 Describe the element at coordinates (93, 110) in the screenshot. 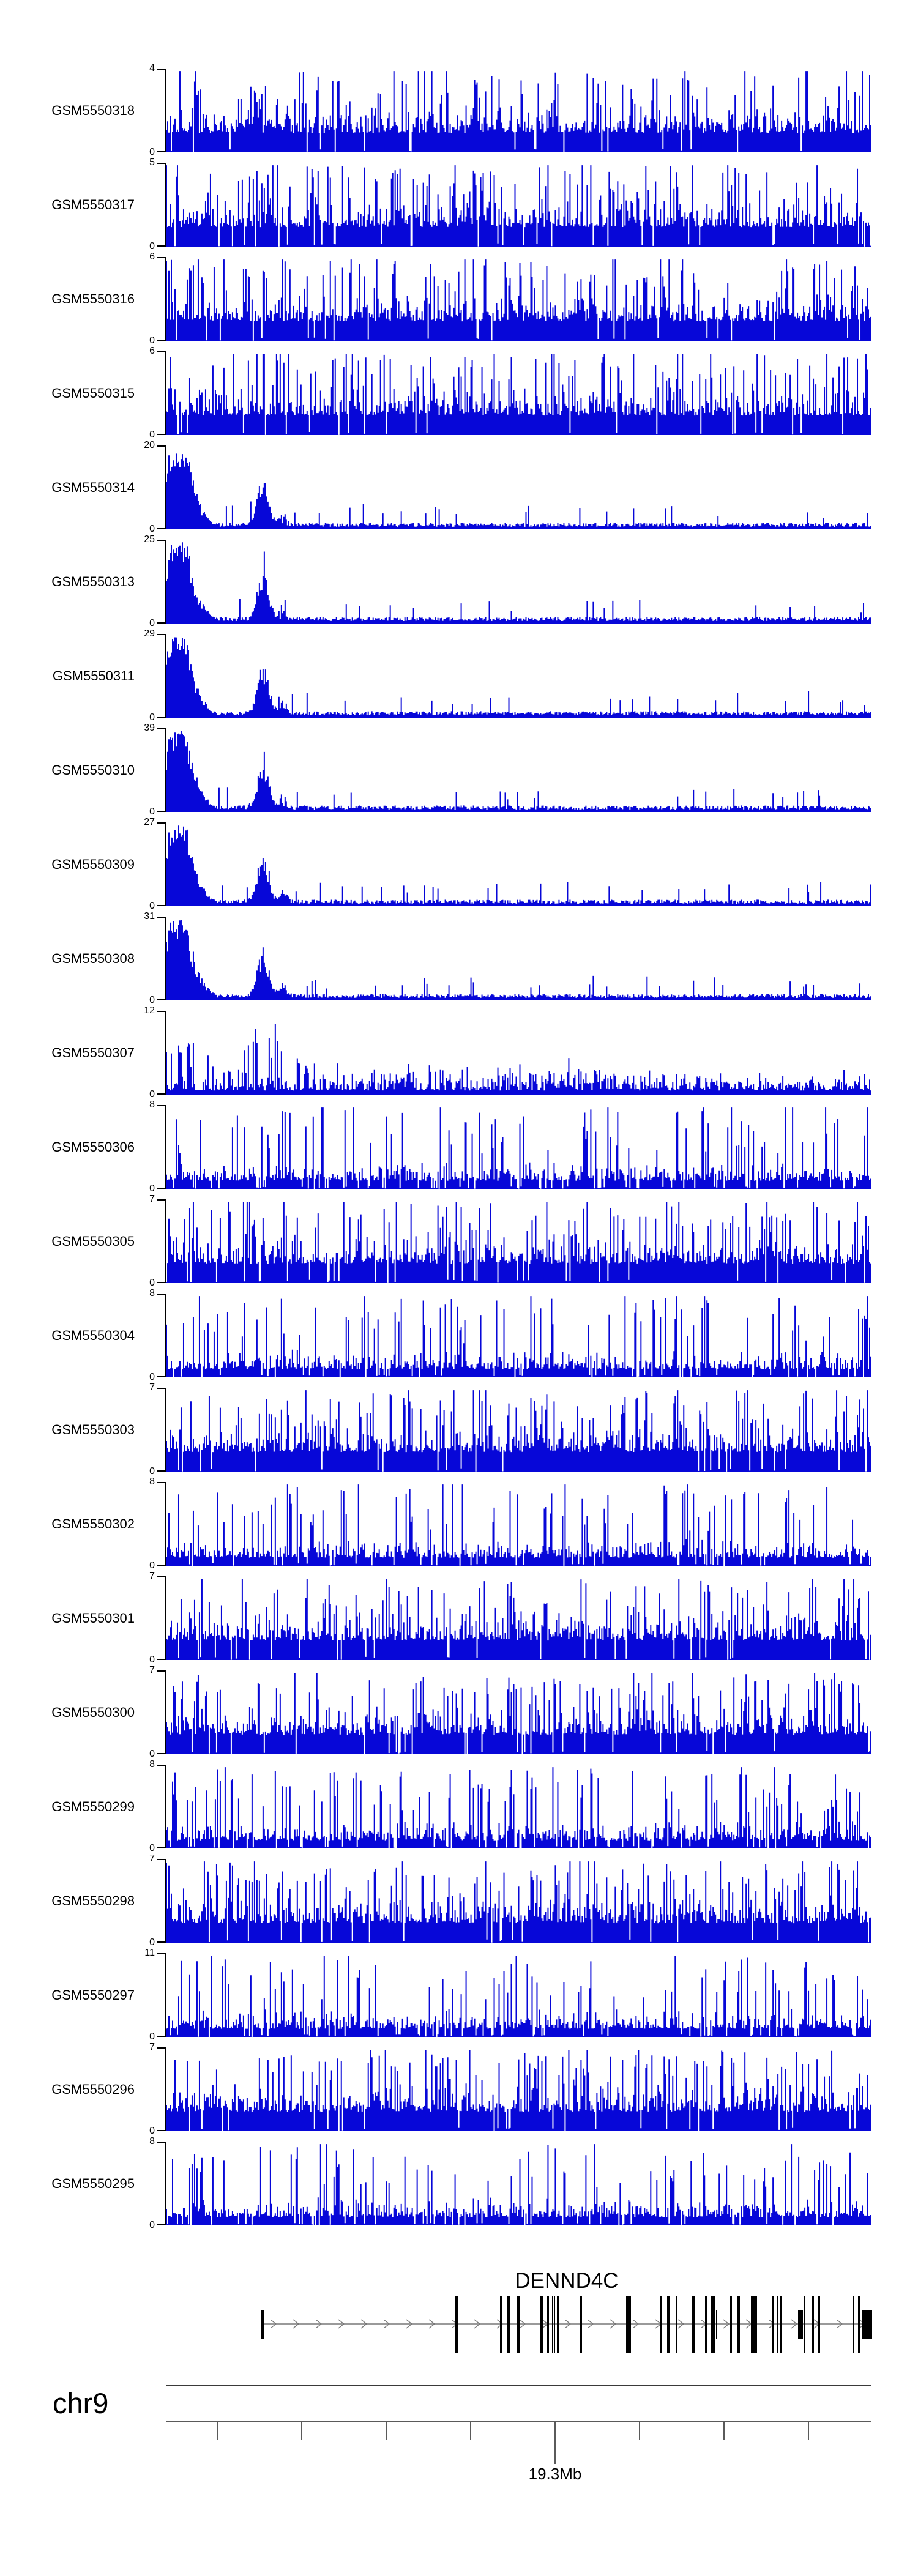

I see `sample-label: GSM5550318` at that location.